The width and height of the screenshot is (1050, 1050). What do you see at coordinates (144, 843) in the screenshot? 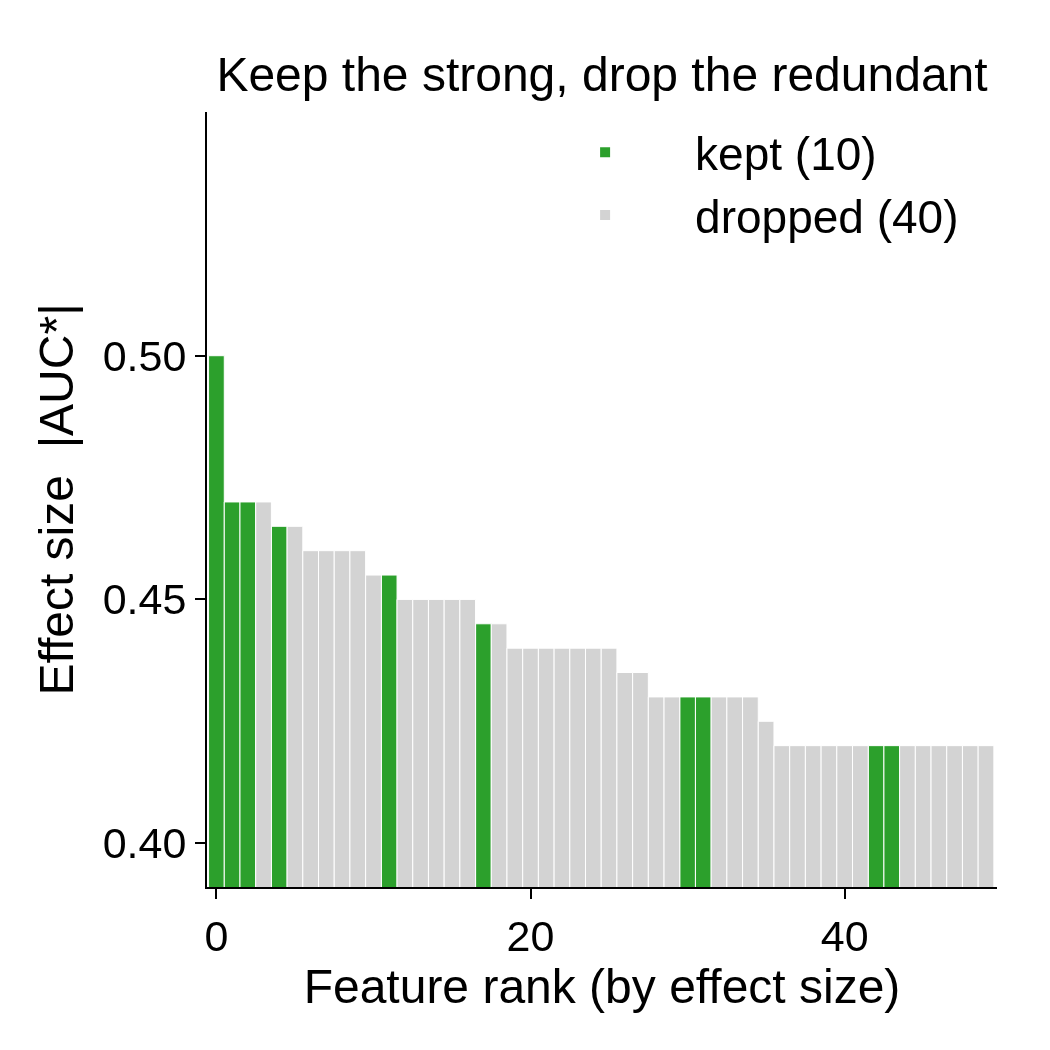
I see `y-tick-label: 0.40` at bounding box center [144, 843].